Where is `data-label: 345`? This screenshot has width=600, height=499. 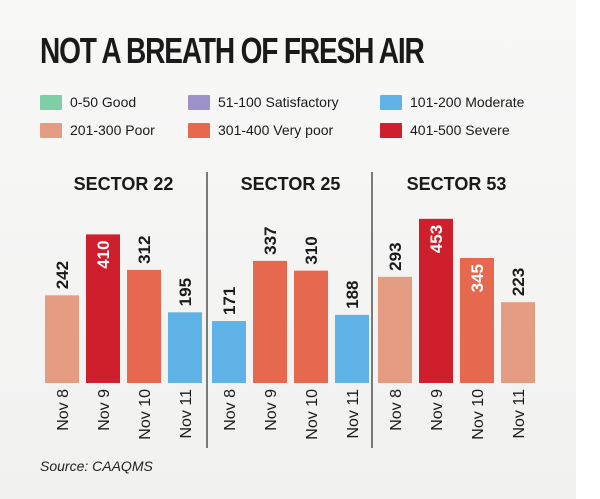 data-label: 345 is located at coordinates (477, 278).